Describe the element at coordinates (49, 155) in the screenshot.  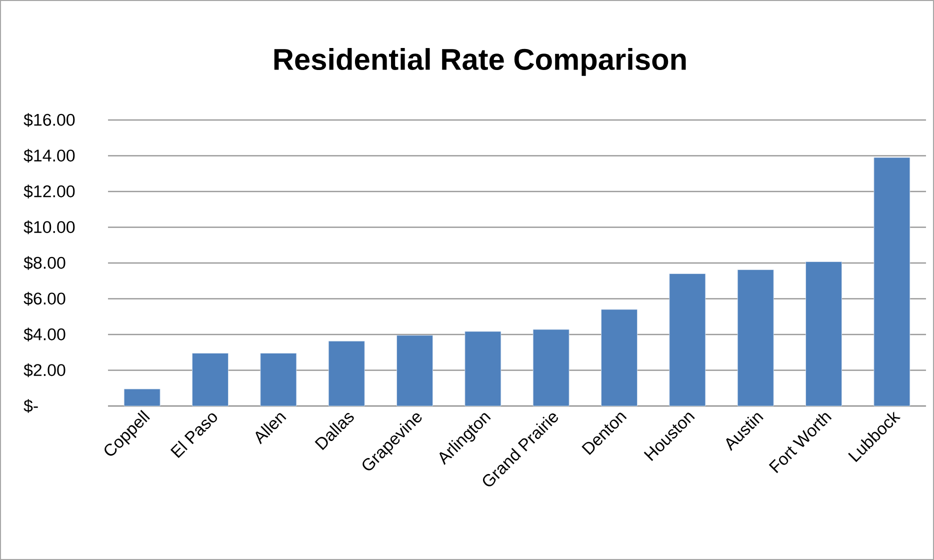
I see `y-tick-label: $14.00` at that location.